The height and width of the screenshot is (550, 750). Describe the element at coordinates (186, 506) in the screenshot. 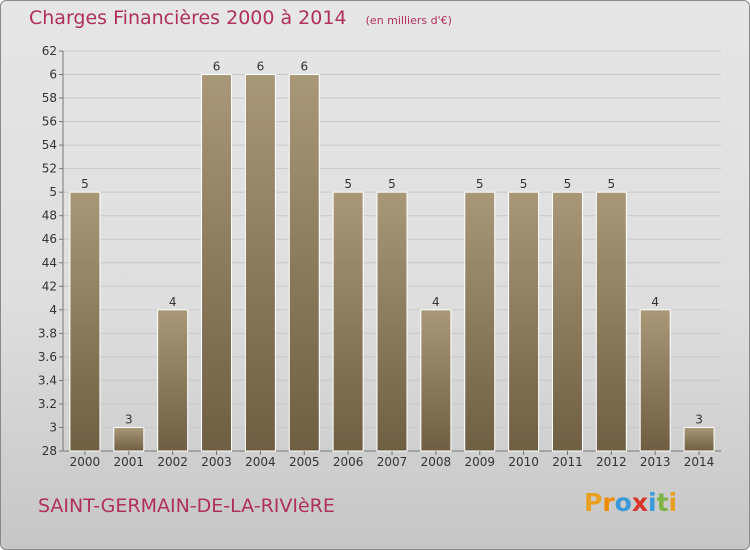

I see `commune-name: SAINT-GERMAIN-DE-LA-RIVIèRE` at that location.